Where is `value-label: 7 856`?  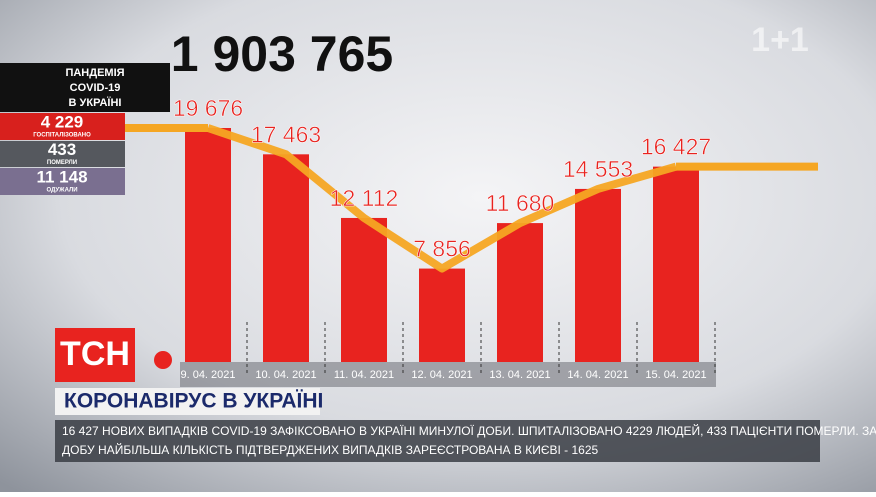
value-label: 7 856 is located at coordinates (442, 249).